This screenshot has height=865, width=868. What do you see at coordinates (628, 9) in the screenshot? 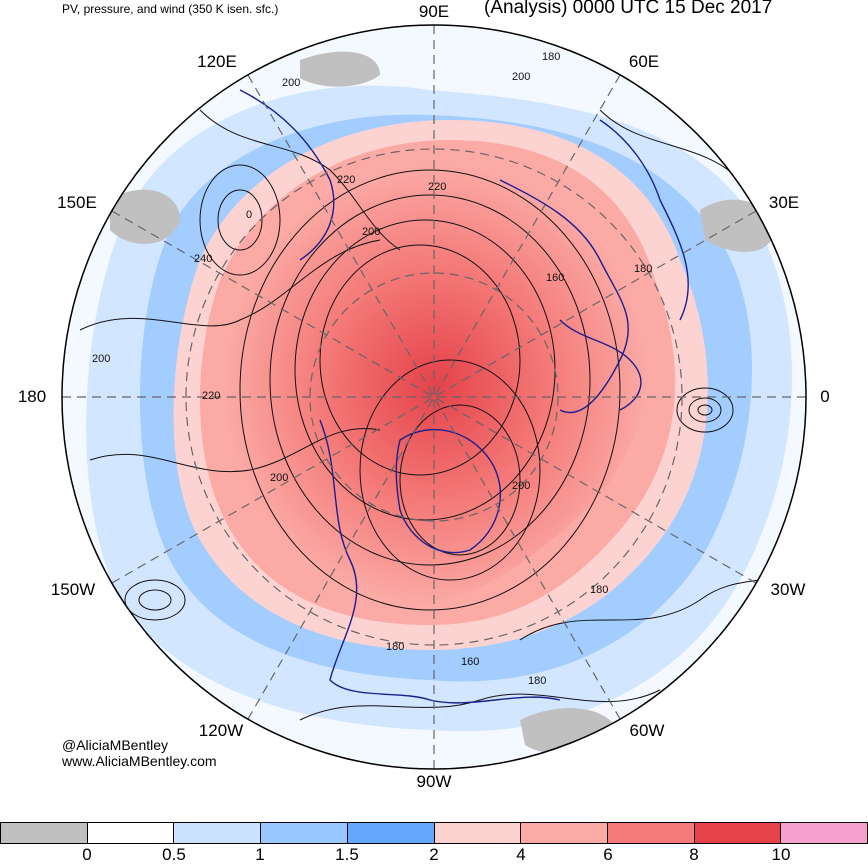
I see `map-title: (Analysis) 0000 UTC 15 Dec 2017` at bounding box center [628, 9].